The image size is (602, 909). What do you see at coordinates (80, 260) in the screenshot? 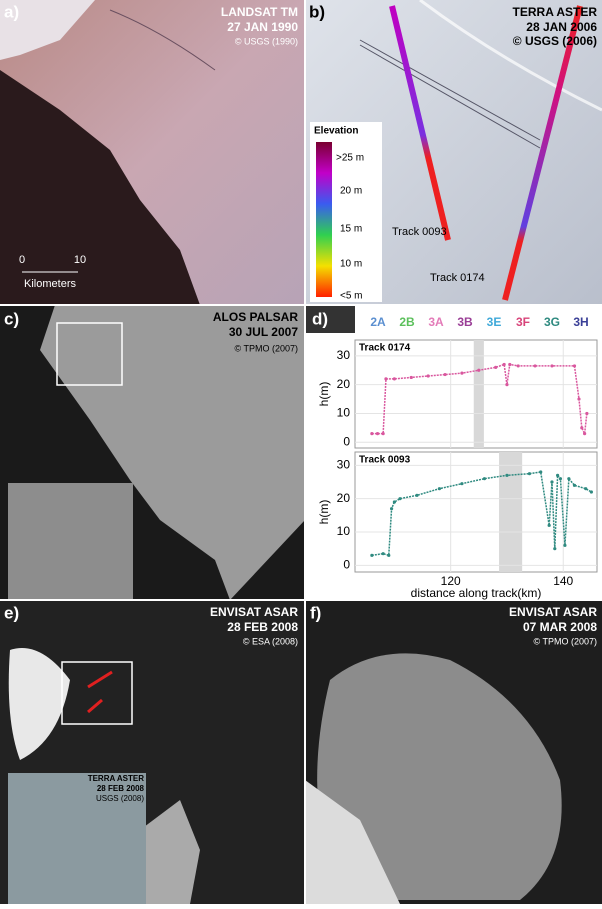
I see `scale-label: 10` at bounding box center [80, 260].